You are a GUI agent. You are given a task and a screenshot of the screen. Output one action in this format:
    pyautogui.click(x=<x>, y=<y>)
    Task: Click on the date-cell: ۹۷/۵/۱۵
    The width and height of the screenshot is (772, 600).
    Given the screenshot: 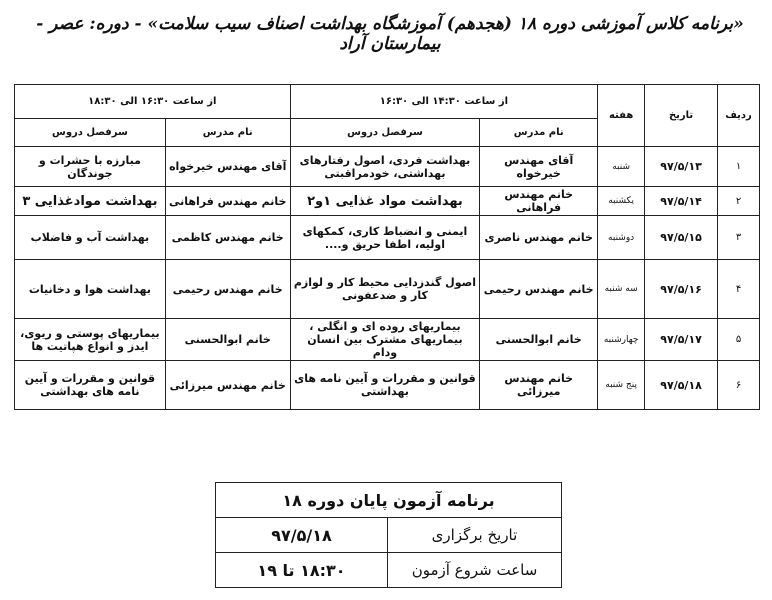 What is the action you would take?
    pyautogui.click(x=681, y=237)
    